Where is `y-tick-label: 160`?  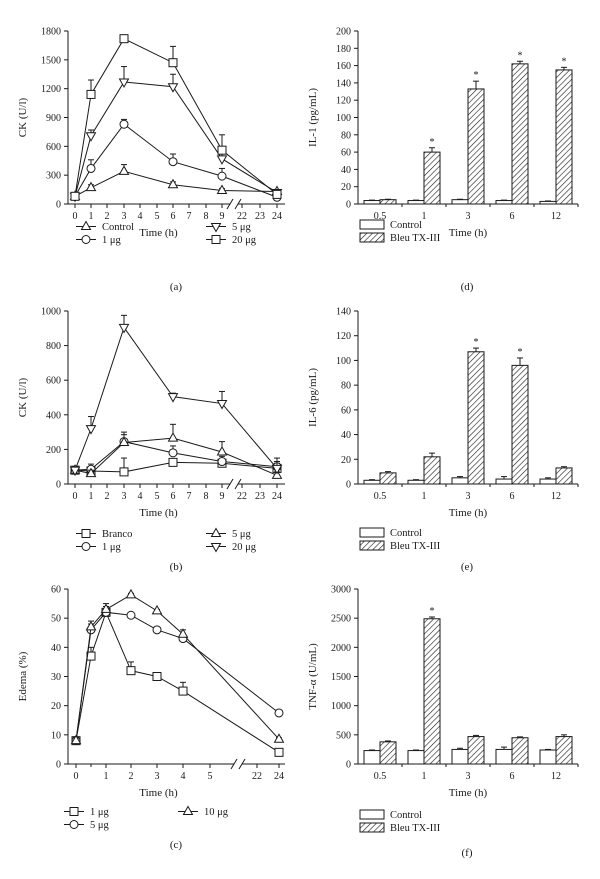
y-tick-label: 160 is located at coordinates (343, 66).